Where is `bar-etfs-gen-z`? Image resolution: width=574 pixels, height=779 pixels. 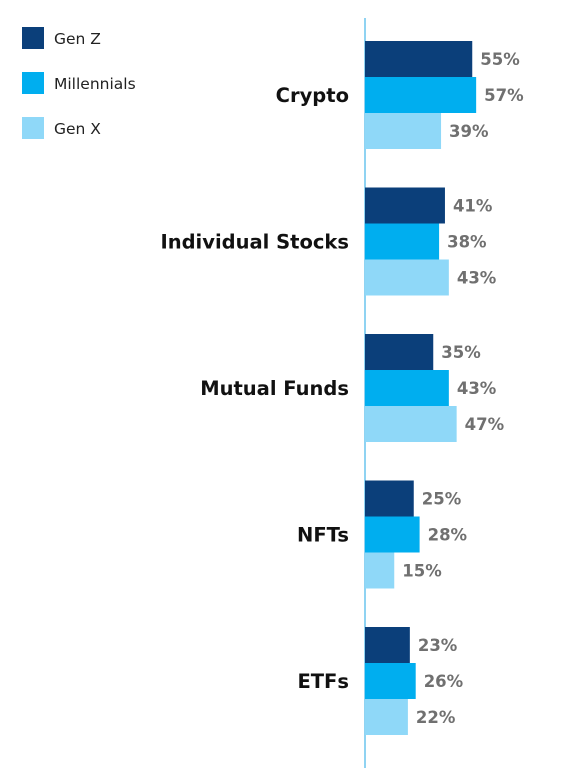
bar-etfs-gen-z is located at coordinates (387, 645).